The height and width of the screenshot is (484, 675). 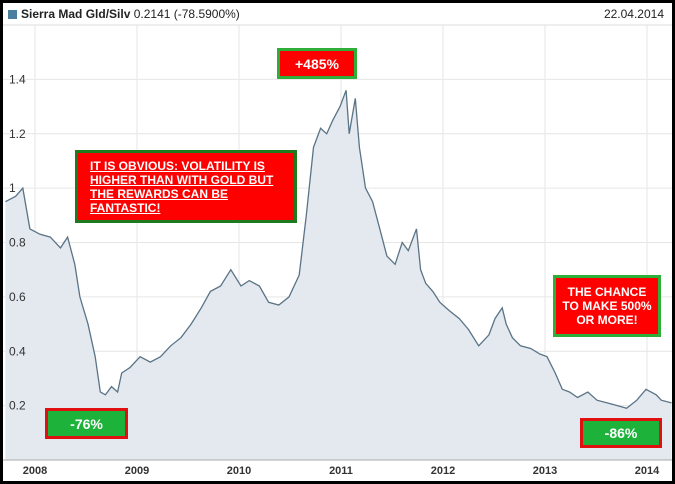 I want to click on annotation-peak: +485%, so click(x=317, y=63).